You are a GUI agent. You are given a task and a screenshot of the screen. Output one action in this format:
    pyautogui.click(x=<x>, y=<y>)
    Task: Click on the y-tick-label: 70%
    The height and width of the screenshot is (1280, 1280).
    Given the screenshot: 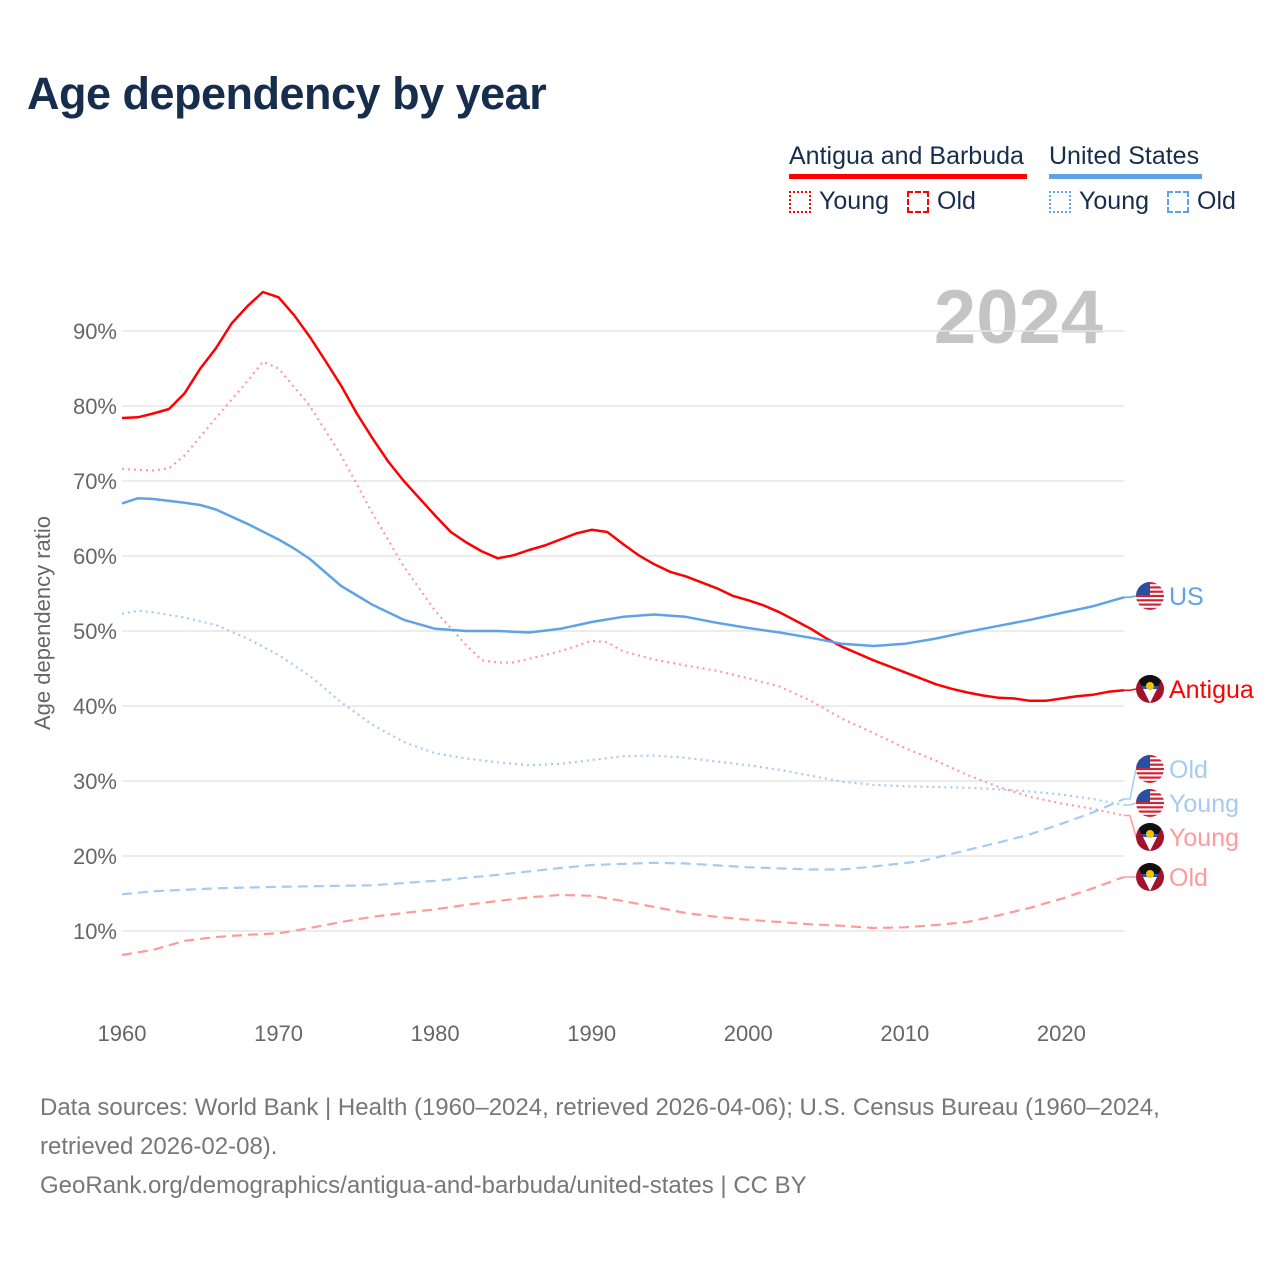 What is the action you would take?
    pyautogui.click(x=95, y=481)
    